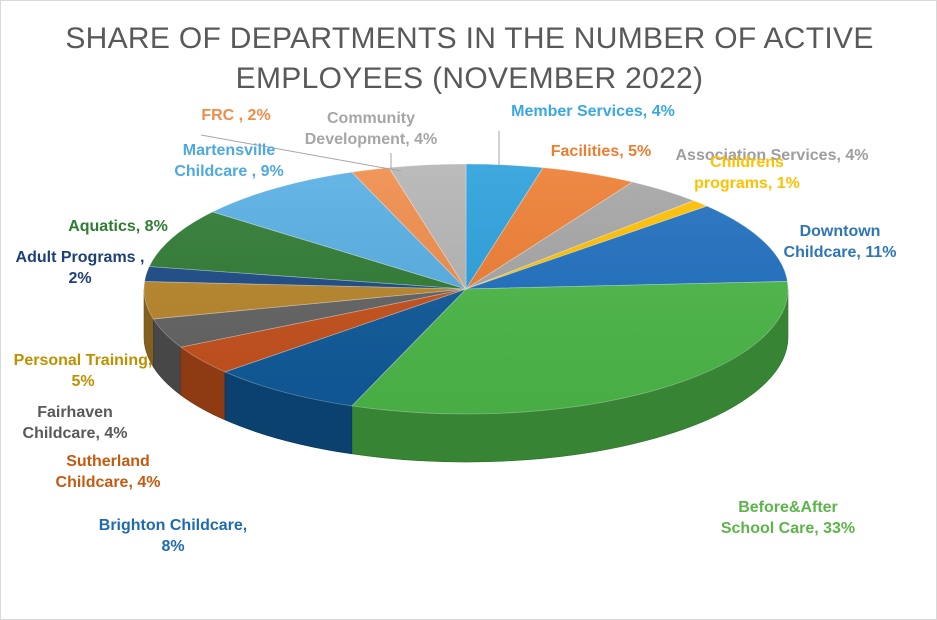  Describe the element at coordinates (75, 412) in the screenshot. I see `data-label-line: Fairhaven` at that location.